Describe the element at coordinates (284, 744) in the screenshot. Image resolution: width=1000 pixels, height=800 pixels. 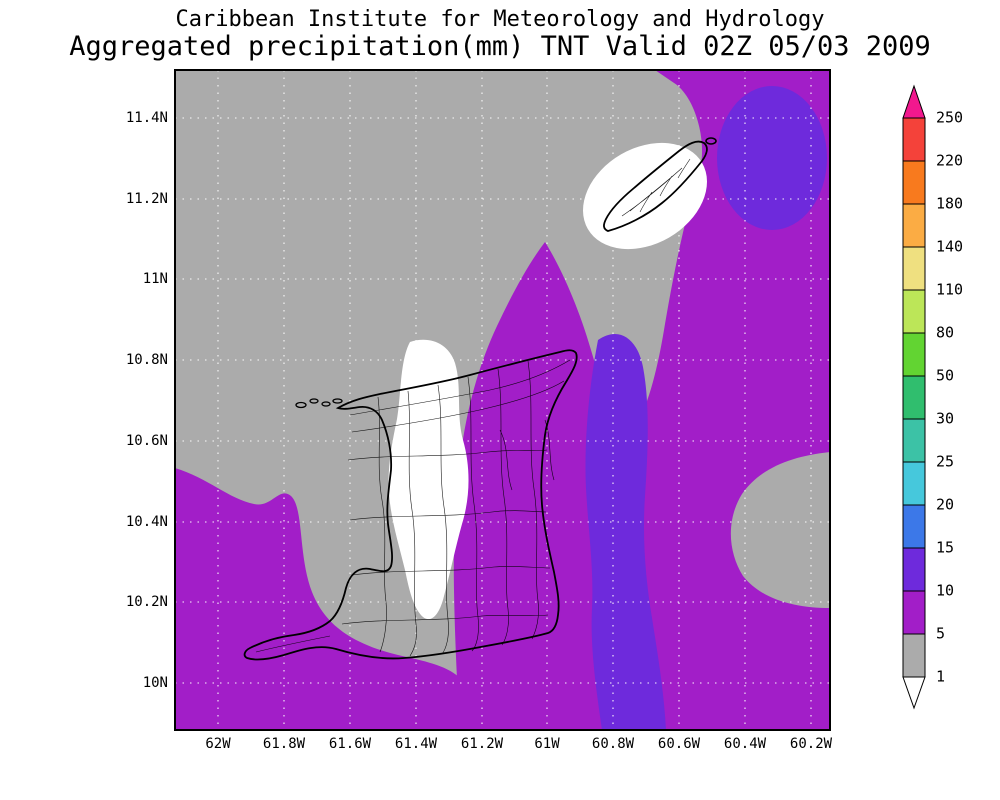
I see `lon-tick-label: 61.8W` at that location.